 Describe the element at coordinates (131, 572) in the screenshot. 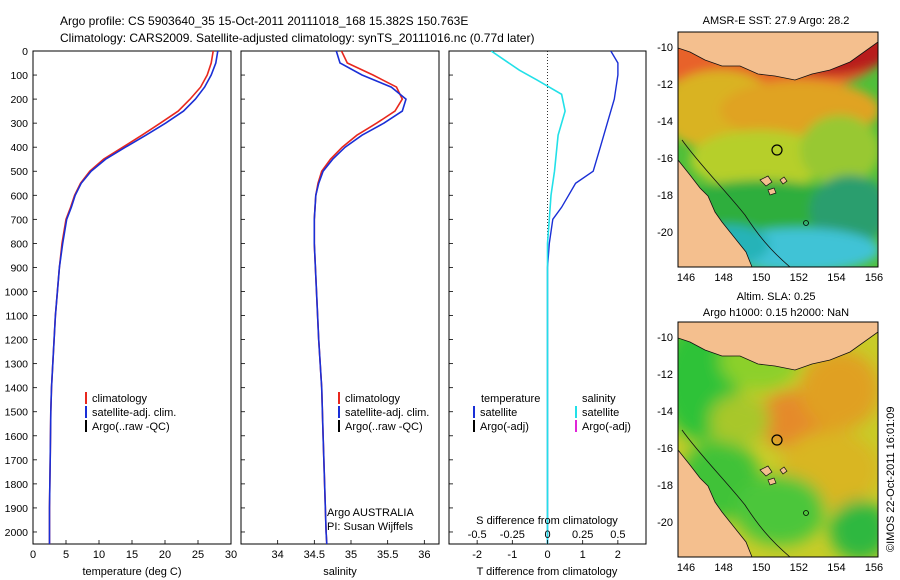

I see `temperature-x-label: temperature (deg C)` at that location.